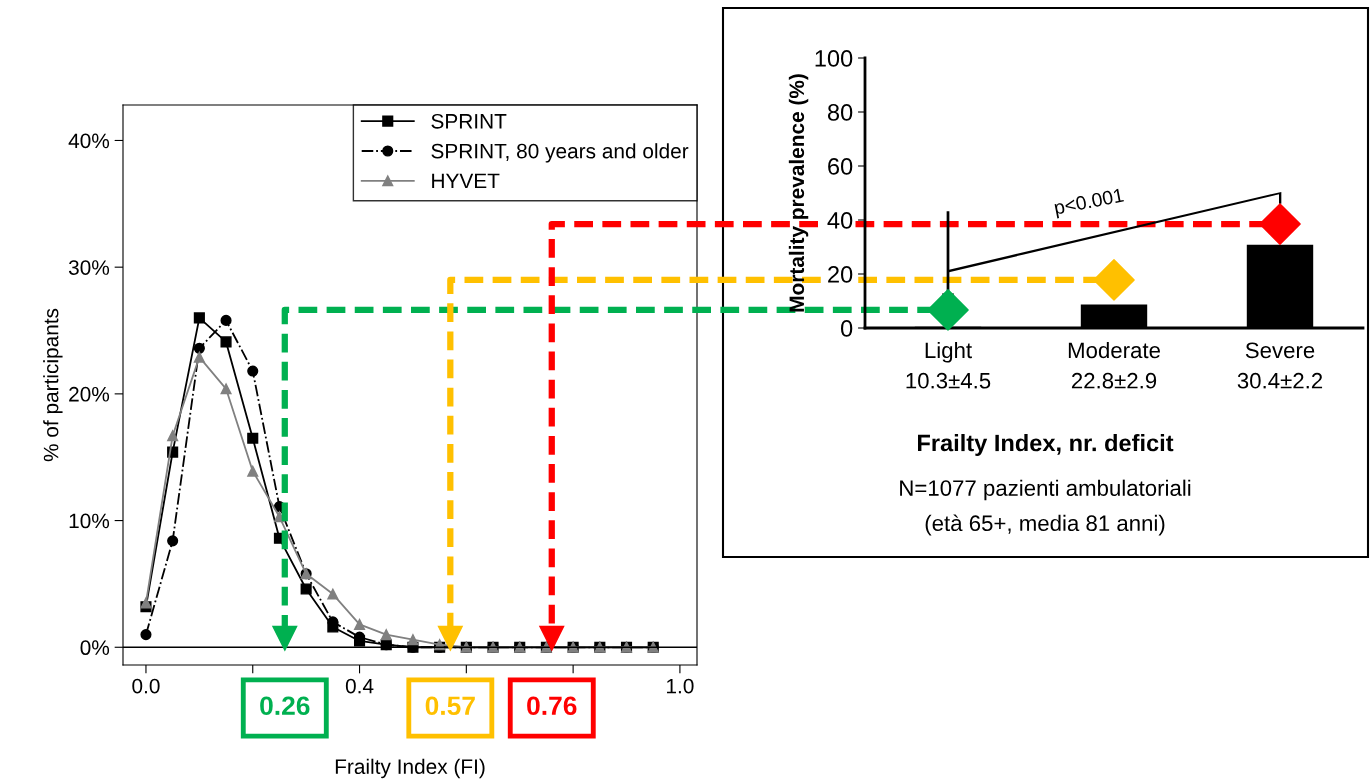 The width and height of the screenshot is (1372, 783). I want to click on y-tick-label: 60, so click(840, 166).